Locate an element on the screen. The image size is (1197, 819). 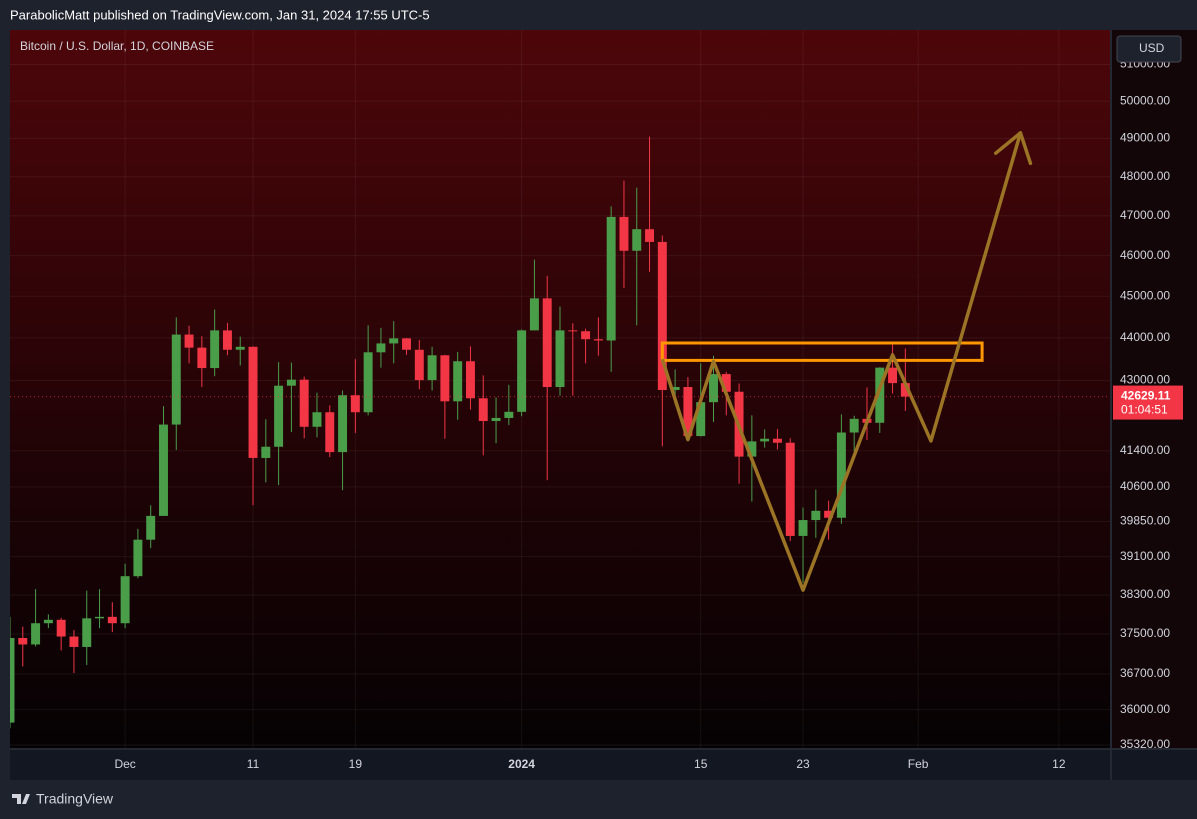
x-tick-label: 11 is located at coordinates (253, 764).